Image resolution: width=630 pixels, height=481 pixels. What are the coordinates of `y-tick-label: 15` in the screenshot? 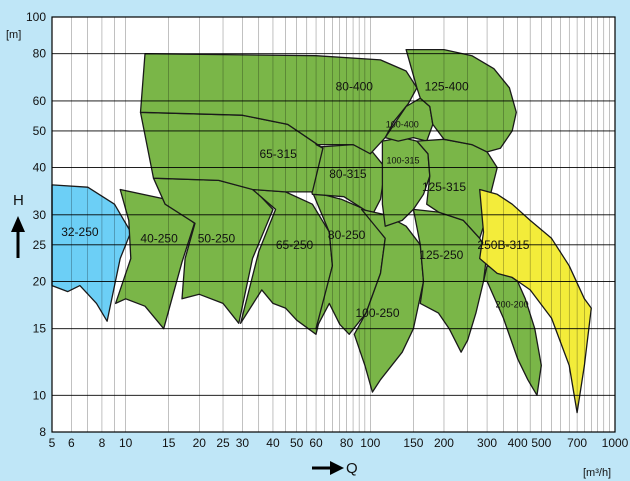 It's located at (40, 329).